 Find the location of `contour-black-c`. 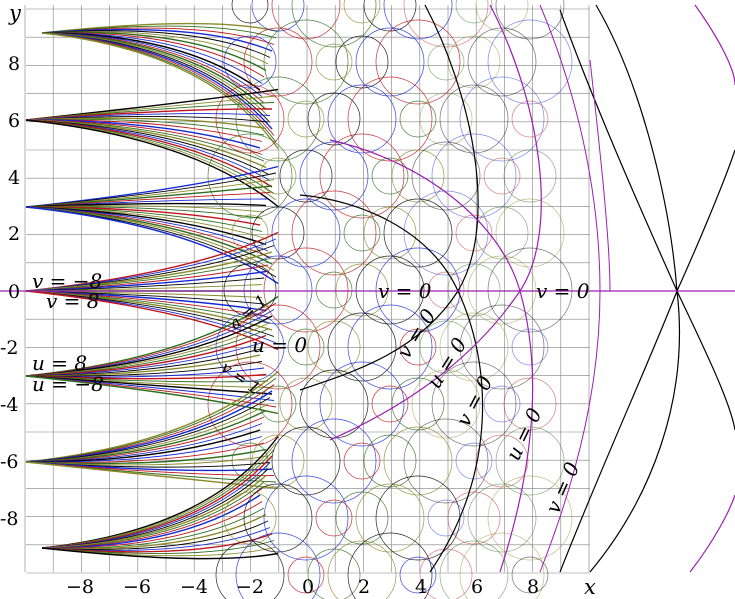

contour-black-c is located at coordinates (635, 288).